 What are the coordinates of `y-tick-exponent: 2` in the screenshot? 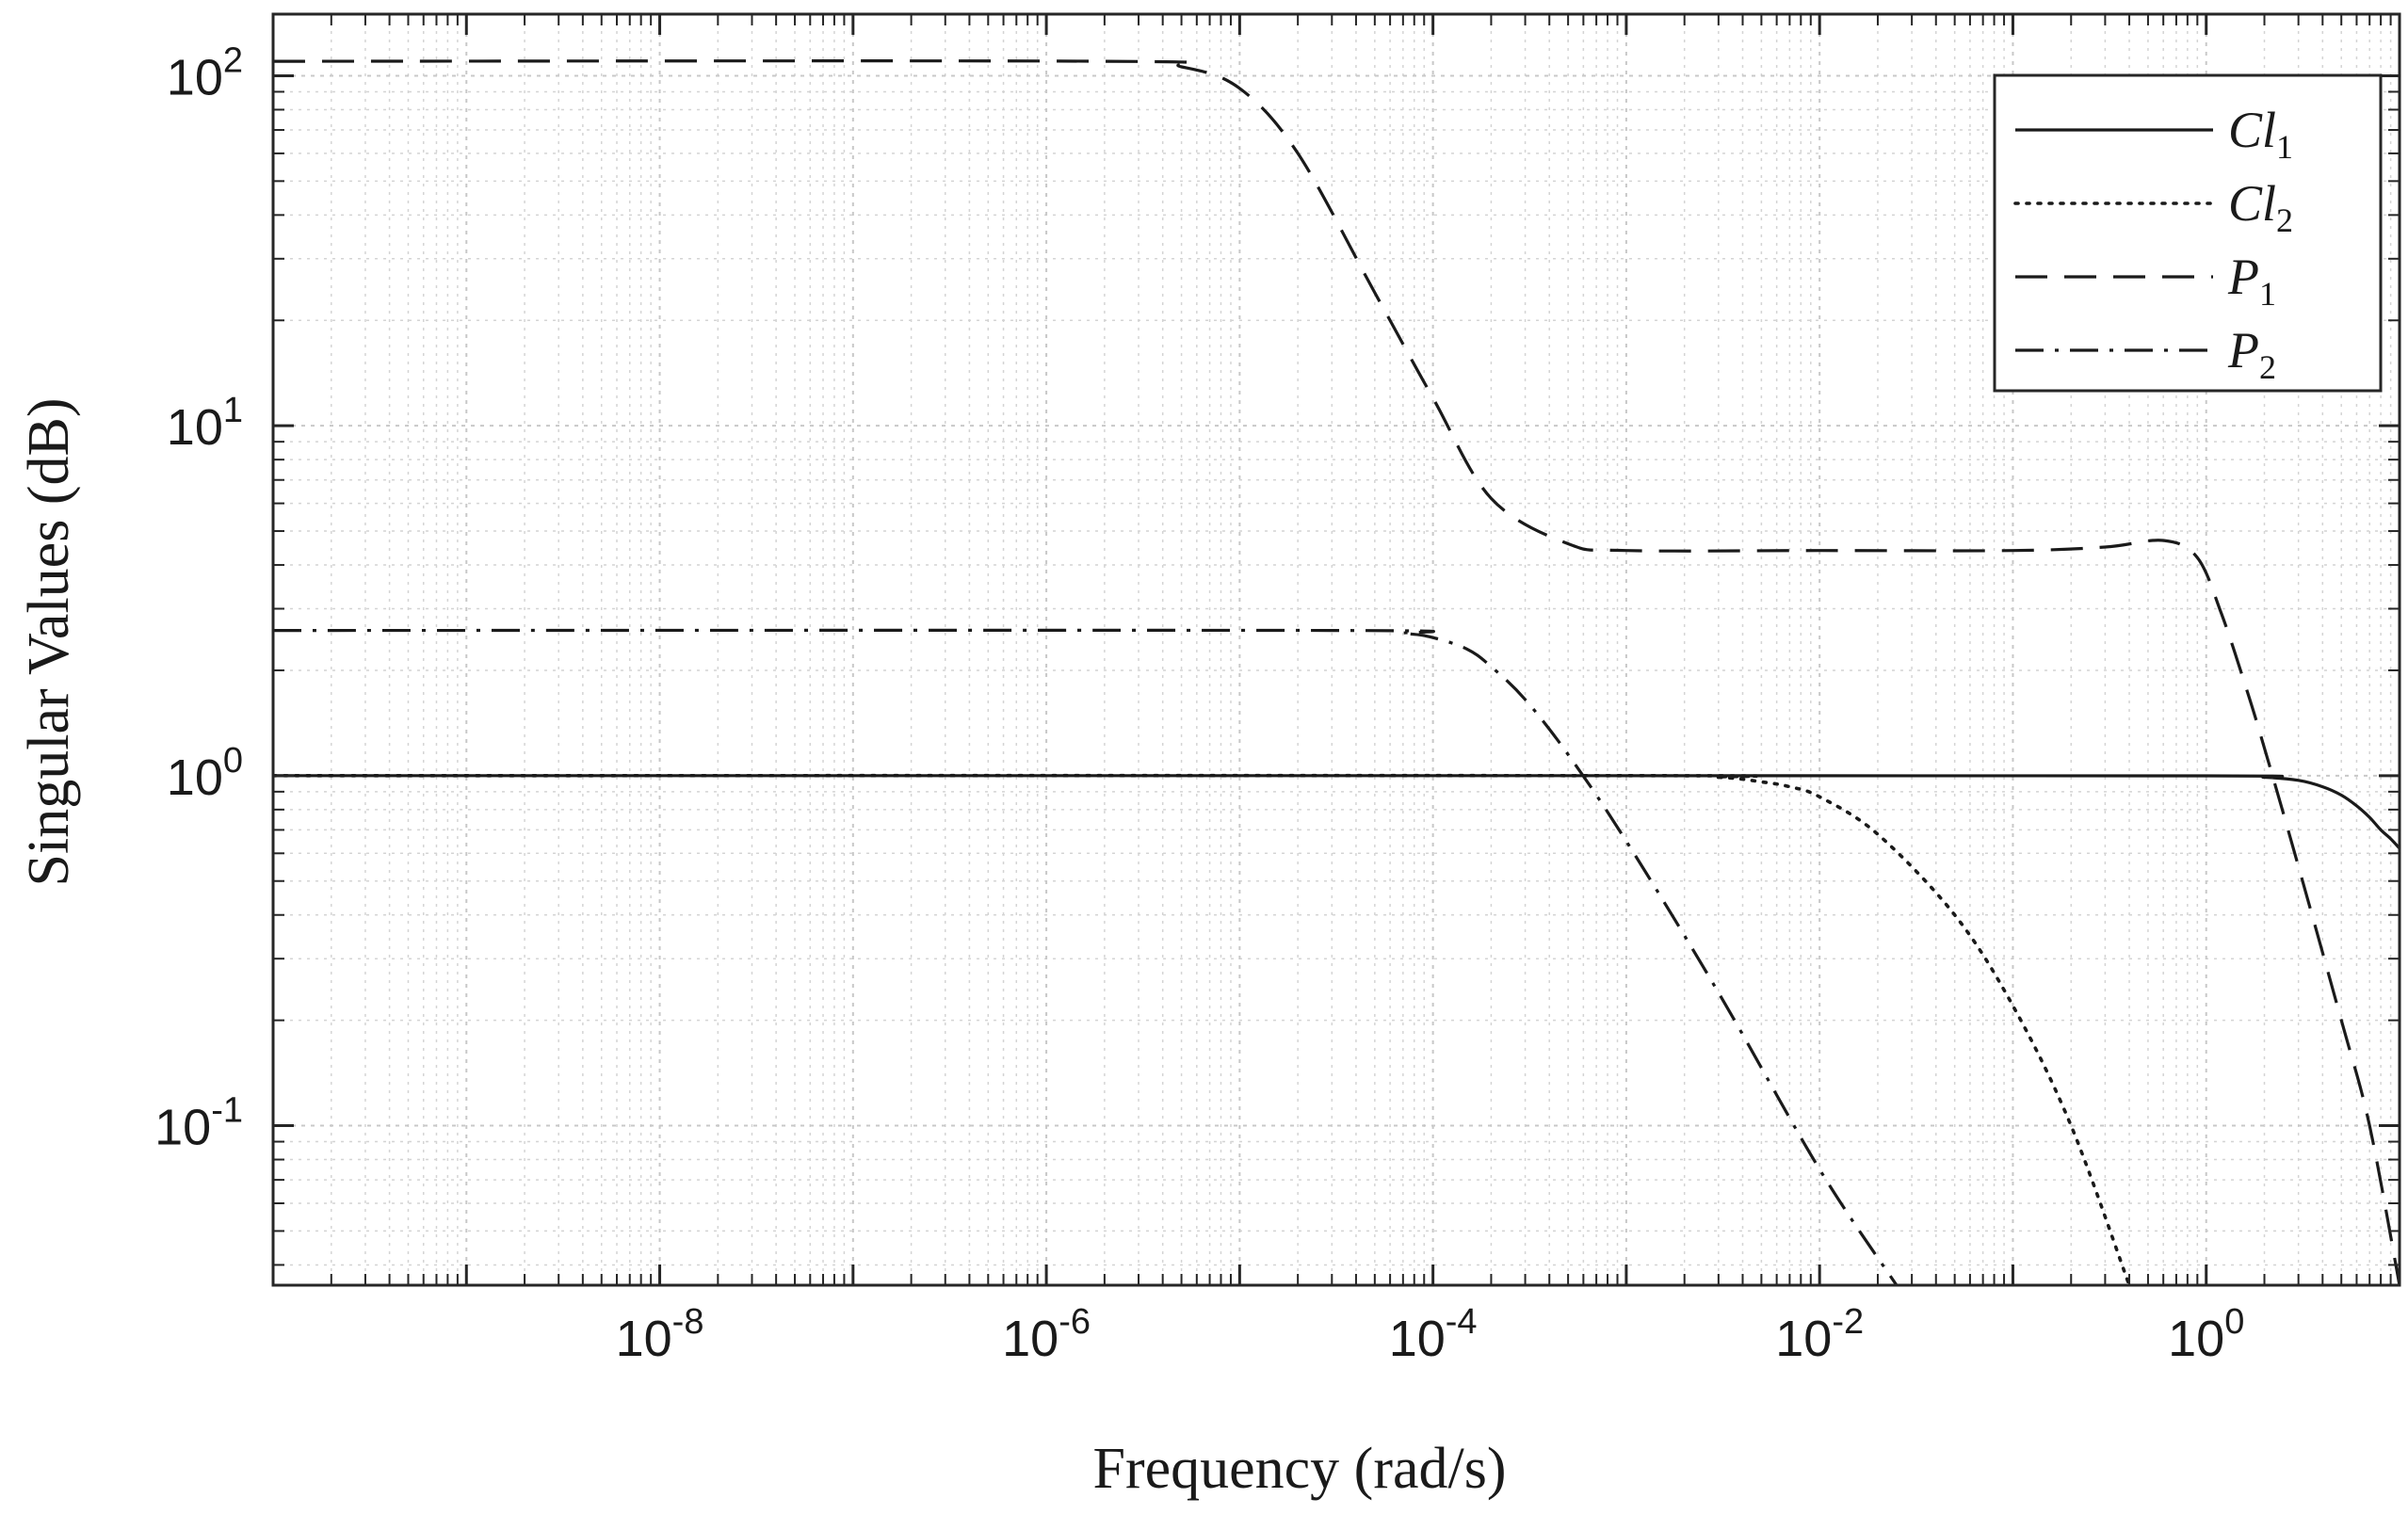 It's located at (233, 60).